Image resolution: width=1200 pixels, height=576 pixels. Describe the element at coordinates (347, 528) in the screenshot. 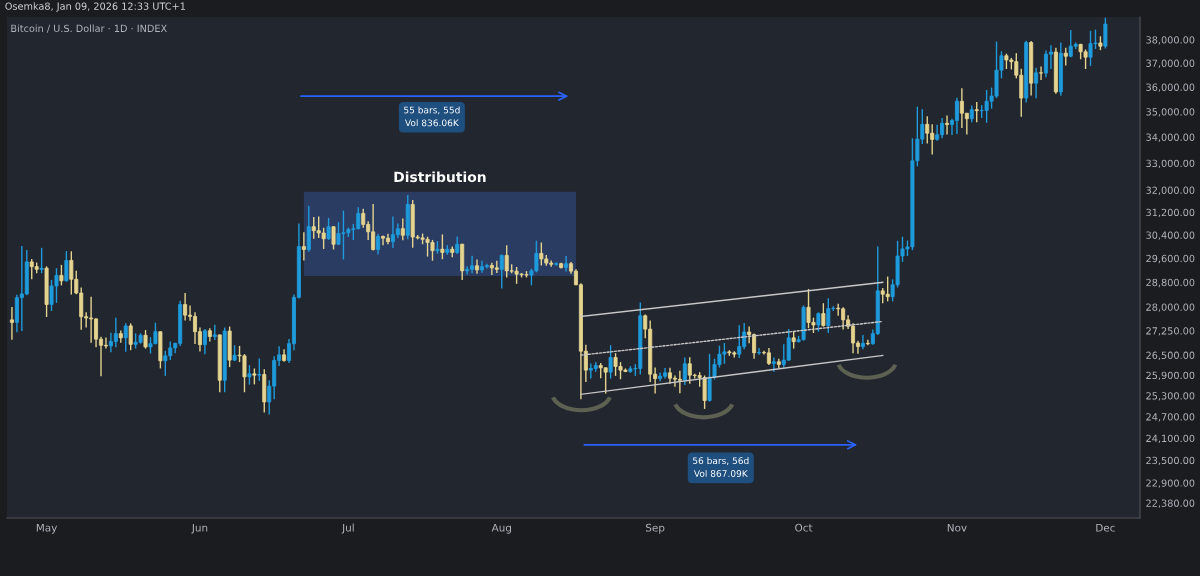

I see `x-tick-label: Jul` at that location.